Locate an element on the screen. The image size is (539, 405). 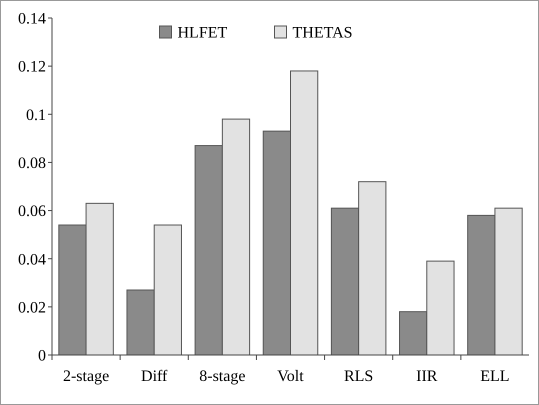
y-tick-label: 0.12 is located at coordinates (32, 67).